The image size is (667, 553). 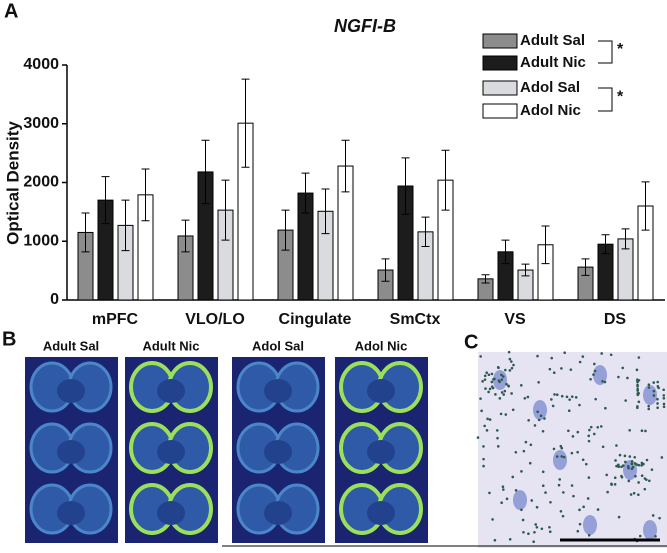 What do you see at coordinates (41, 240) in the screenshot?
I see `y-tick-label: 1000` at bounding box center [41, 240].